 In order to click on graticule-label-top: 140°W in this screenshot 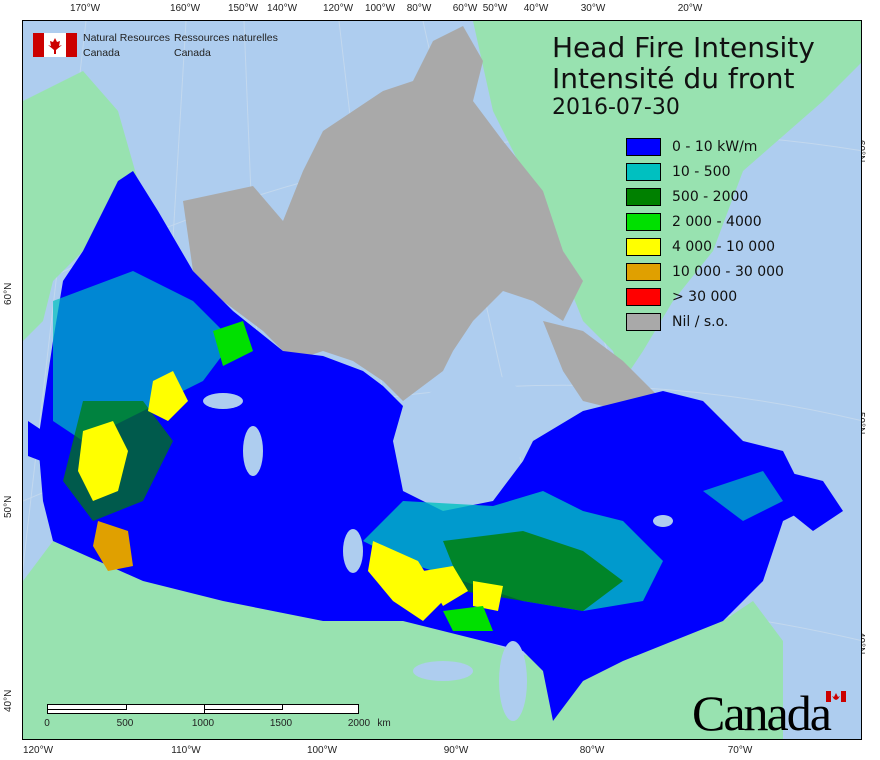, I will do `click(282, 8)`.